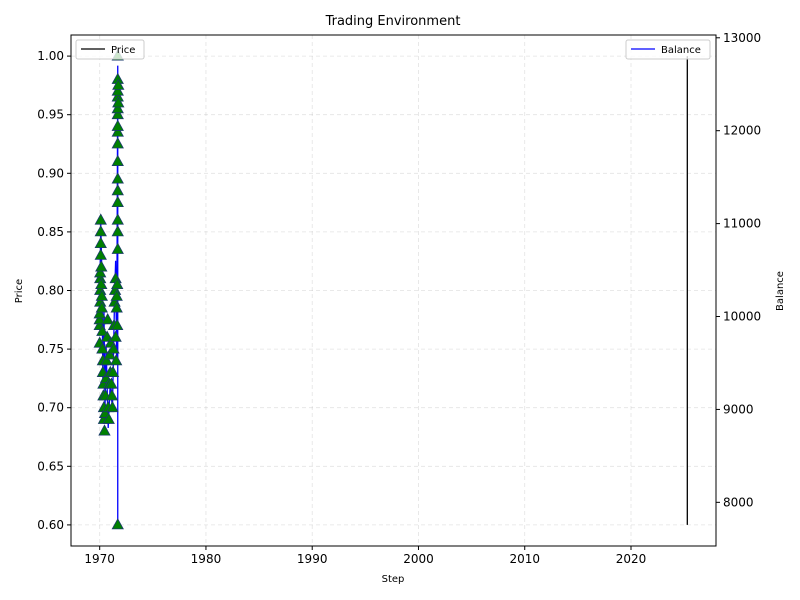 The image size is (800, 600). Describe the element at coordinates (50, 291) in the screenshot. I see `y-left-tick-label: 0.80` at that location.